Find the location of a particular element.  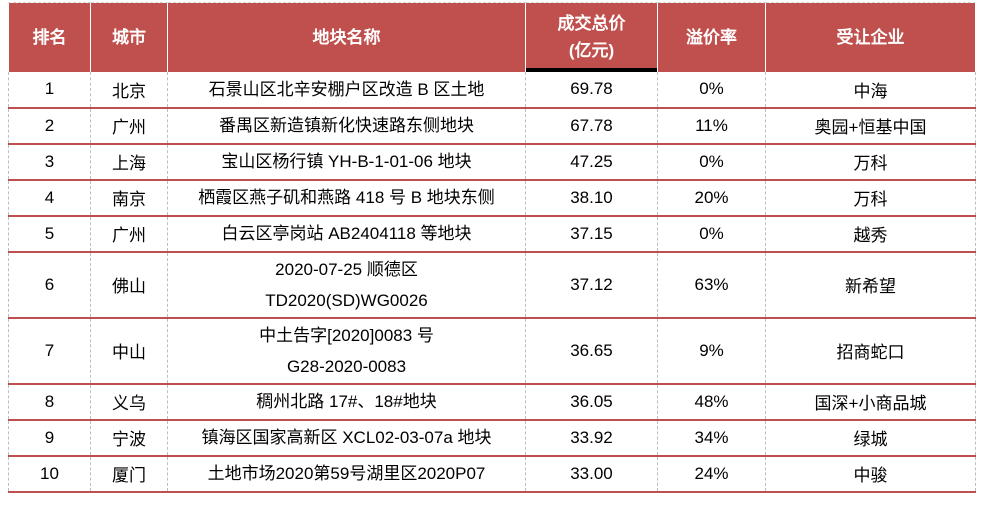

header-row: 排名 城市 地块名称 成交总价 (亿元) 溢价率 受让企业 is located at coordinates (492, 37).